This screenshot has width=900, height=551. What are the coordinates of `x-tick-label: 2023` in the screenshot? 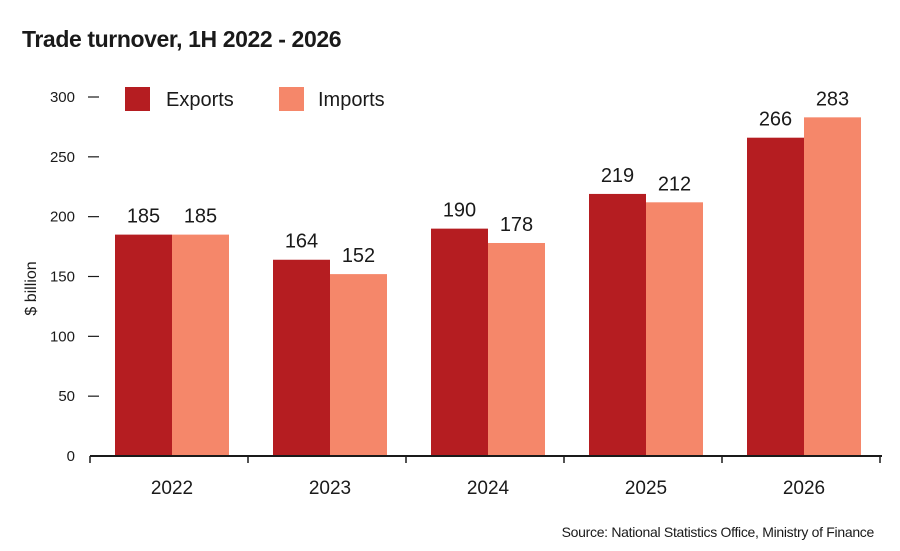 It's located at (330, 488).